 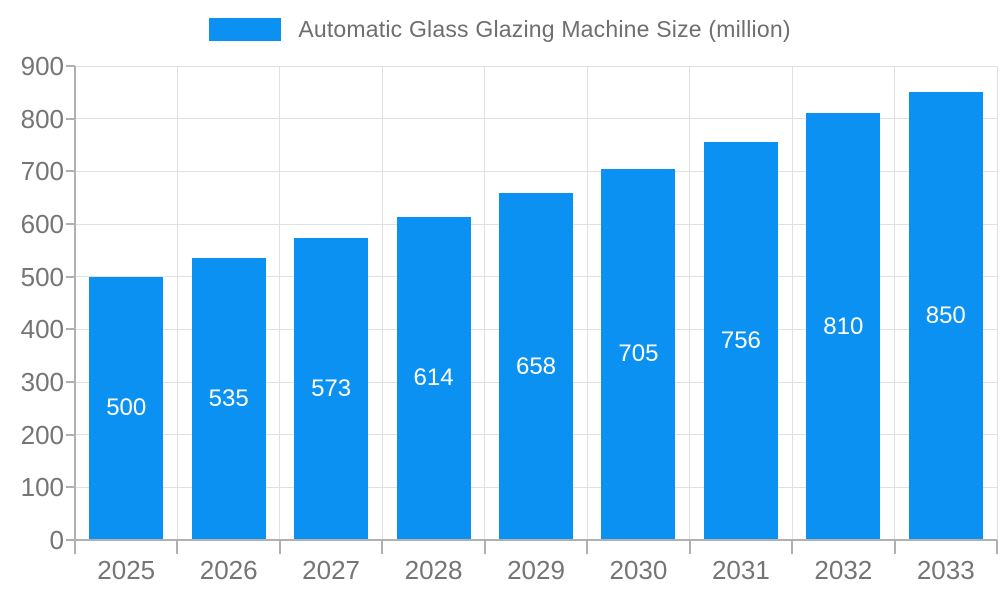 I want to click on x-axis-label: 2025, so click(x=126, y=570).